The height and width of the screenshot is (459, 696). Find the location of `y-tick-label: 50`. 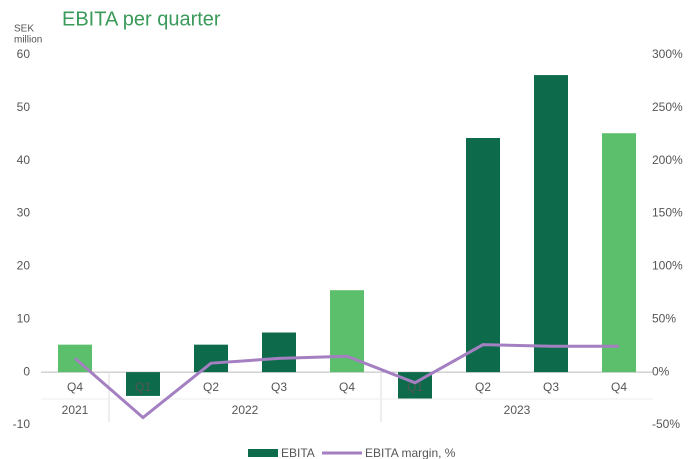

y-tick-label: 50 is located at coordinates (24, 107).